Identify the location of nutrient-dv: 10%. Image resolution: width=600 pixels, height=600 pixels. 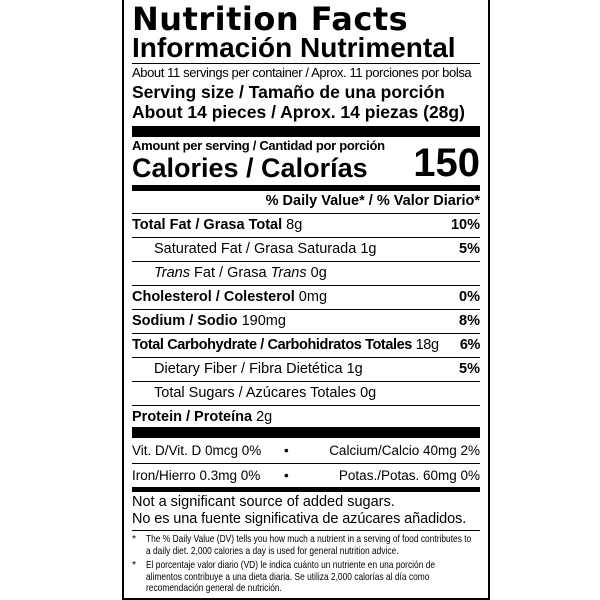
(465, 225).